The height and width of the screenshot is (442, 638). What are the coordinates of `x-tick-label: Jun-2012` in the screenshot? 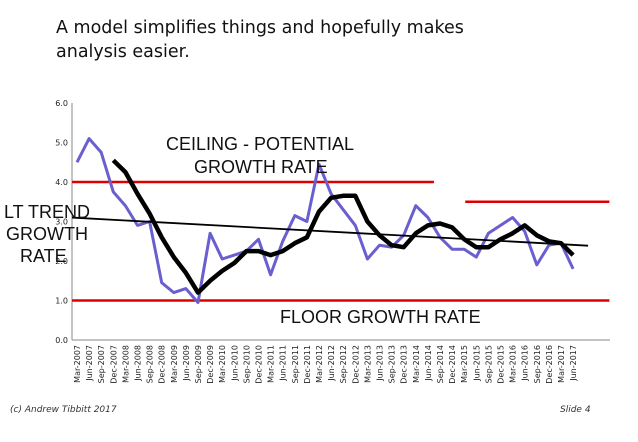 It's located at (331, 363).